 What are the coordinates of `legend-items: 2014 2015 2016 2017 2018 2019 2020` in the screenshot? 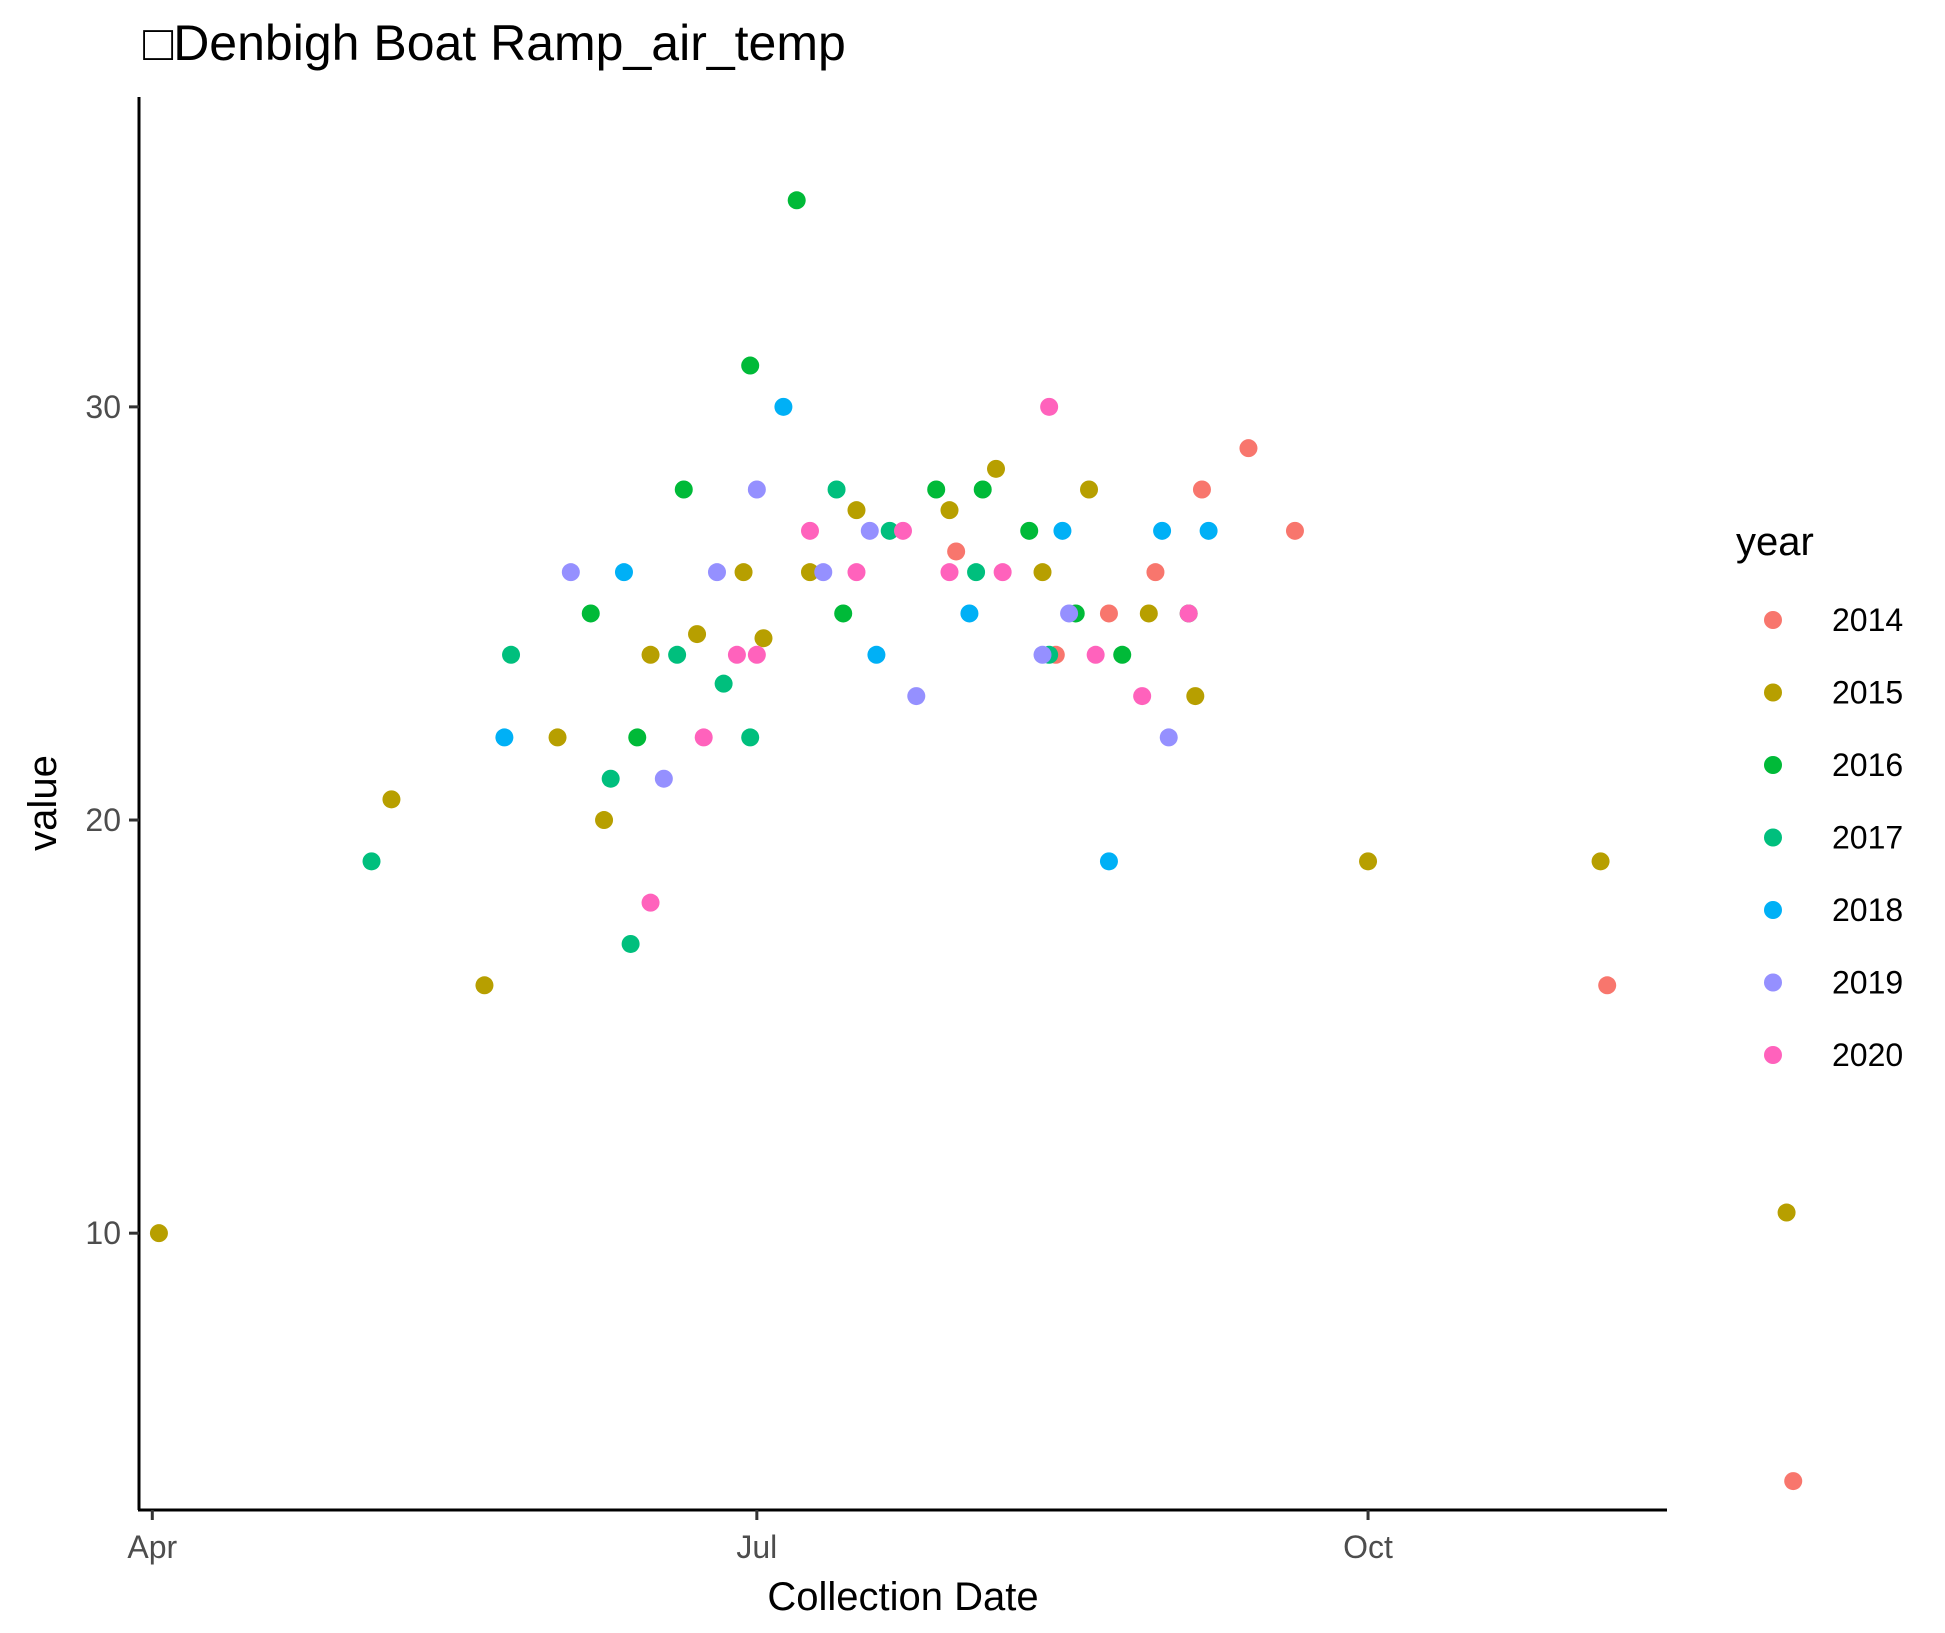 It's located at (1833, 837).